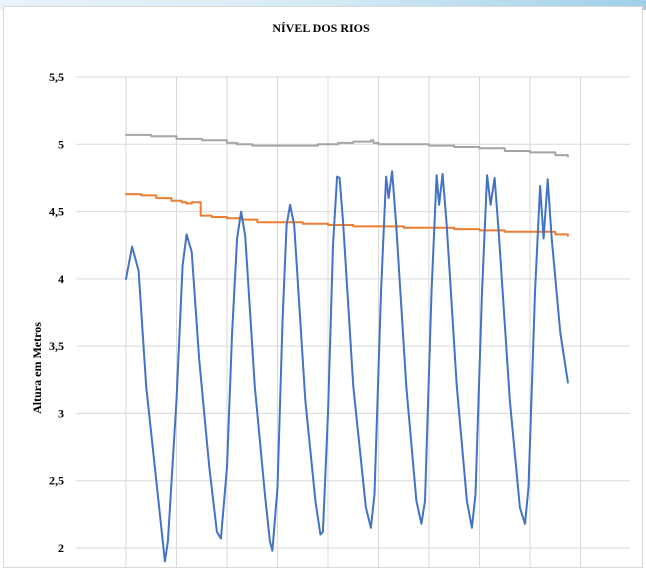 This screenshot has height=570, width=646. Describe the element at coordinates (61, 413) in the screenshot. I see `y-tick-label: 3` at that location.